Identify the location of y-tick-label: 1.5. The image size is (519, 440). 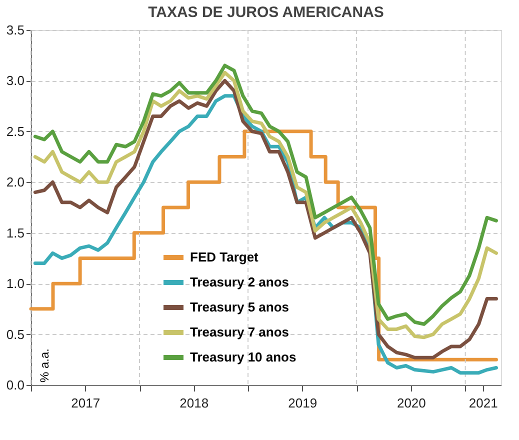
(15, 232).